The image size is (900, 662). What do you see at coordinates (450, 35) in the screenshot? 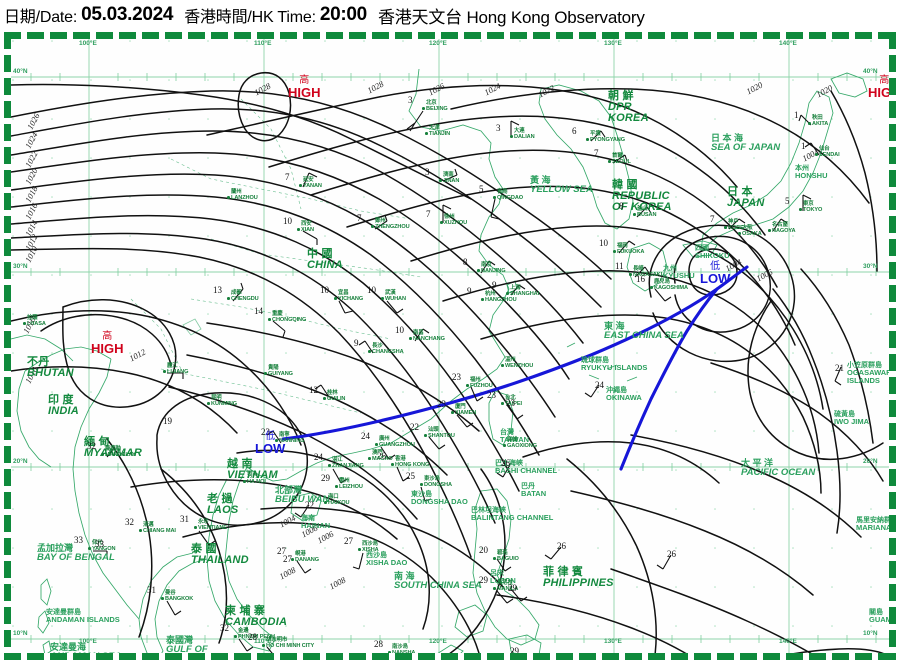
I see `map-border-top` at bounding box center [450, 35].